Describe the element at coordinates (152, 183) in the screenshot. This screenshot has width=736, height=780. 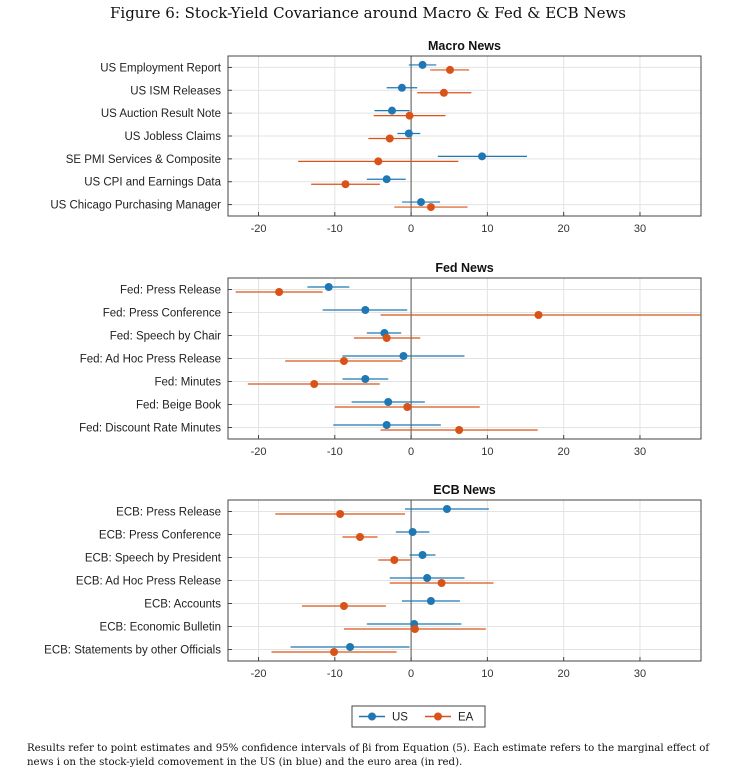
I see `category-label: US CPI and Earnings Data` at that location.